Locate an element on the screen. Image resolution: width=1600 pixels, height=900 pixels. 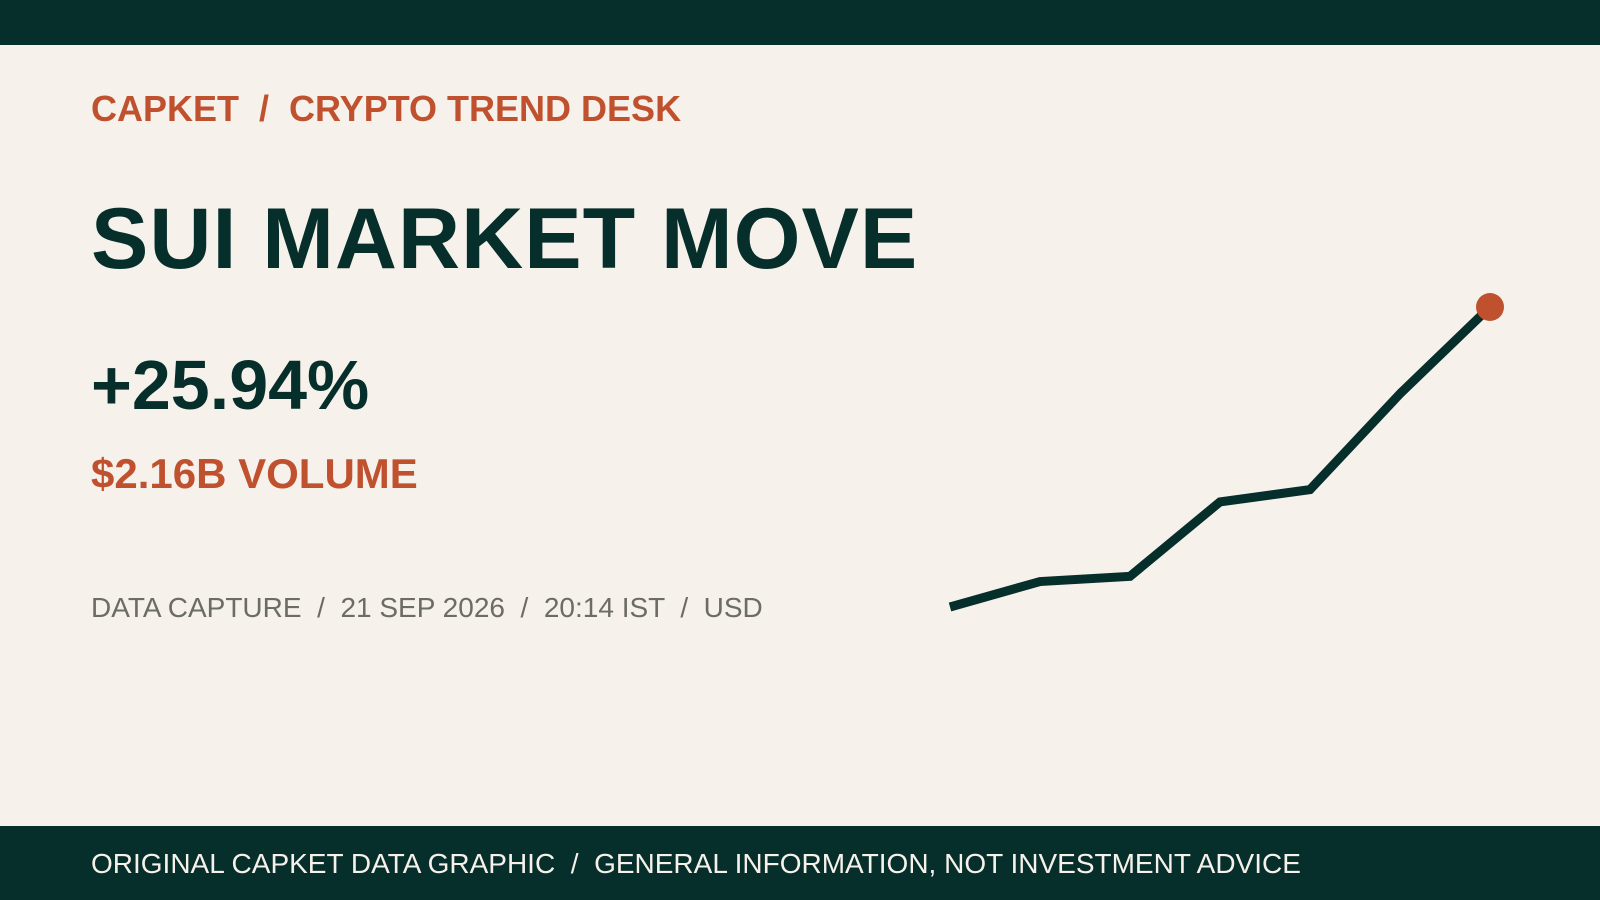
top-bar is located at coordinates (800, 22).